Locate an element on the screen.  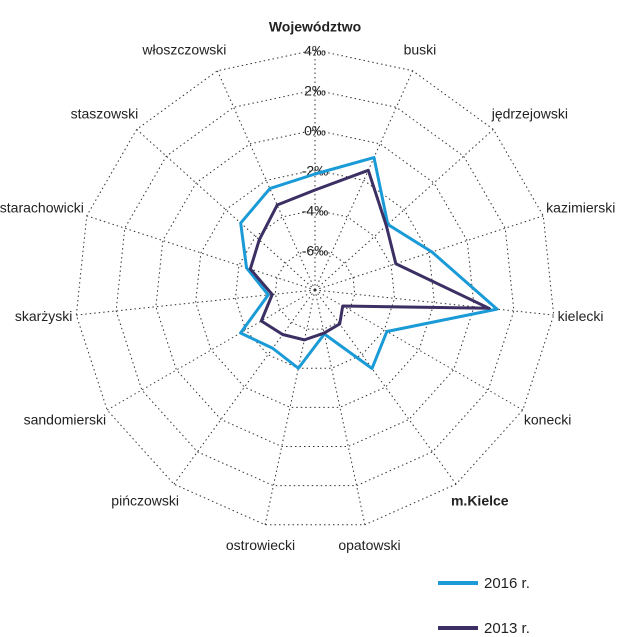
legend-label: 2013 r. is located at coordinates (507, 628).